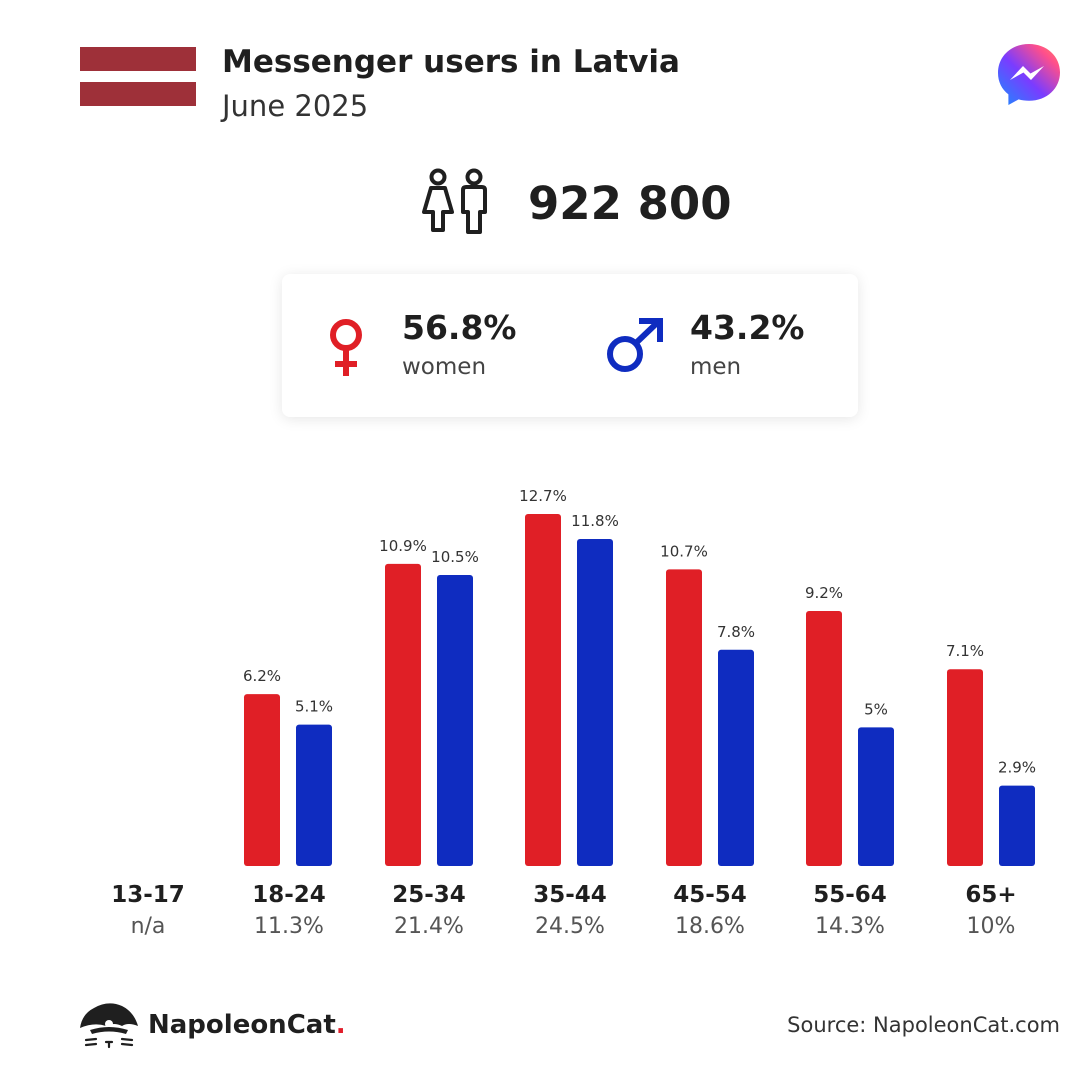 This screenshot has height=1080, width=1080. I want to click on data-label-women-45-54: 10.7%, so click(684, 551).